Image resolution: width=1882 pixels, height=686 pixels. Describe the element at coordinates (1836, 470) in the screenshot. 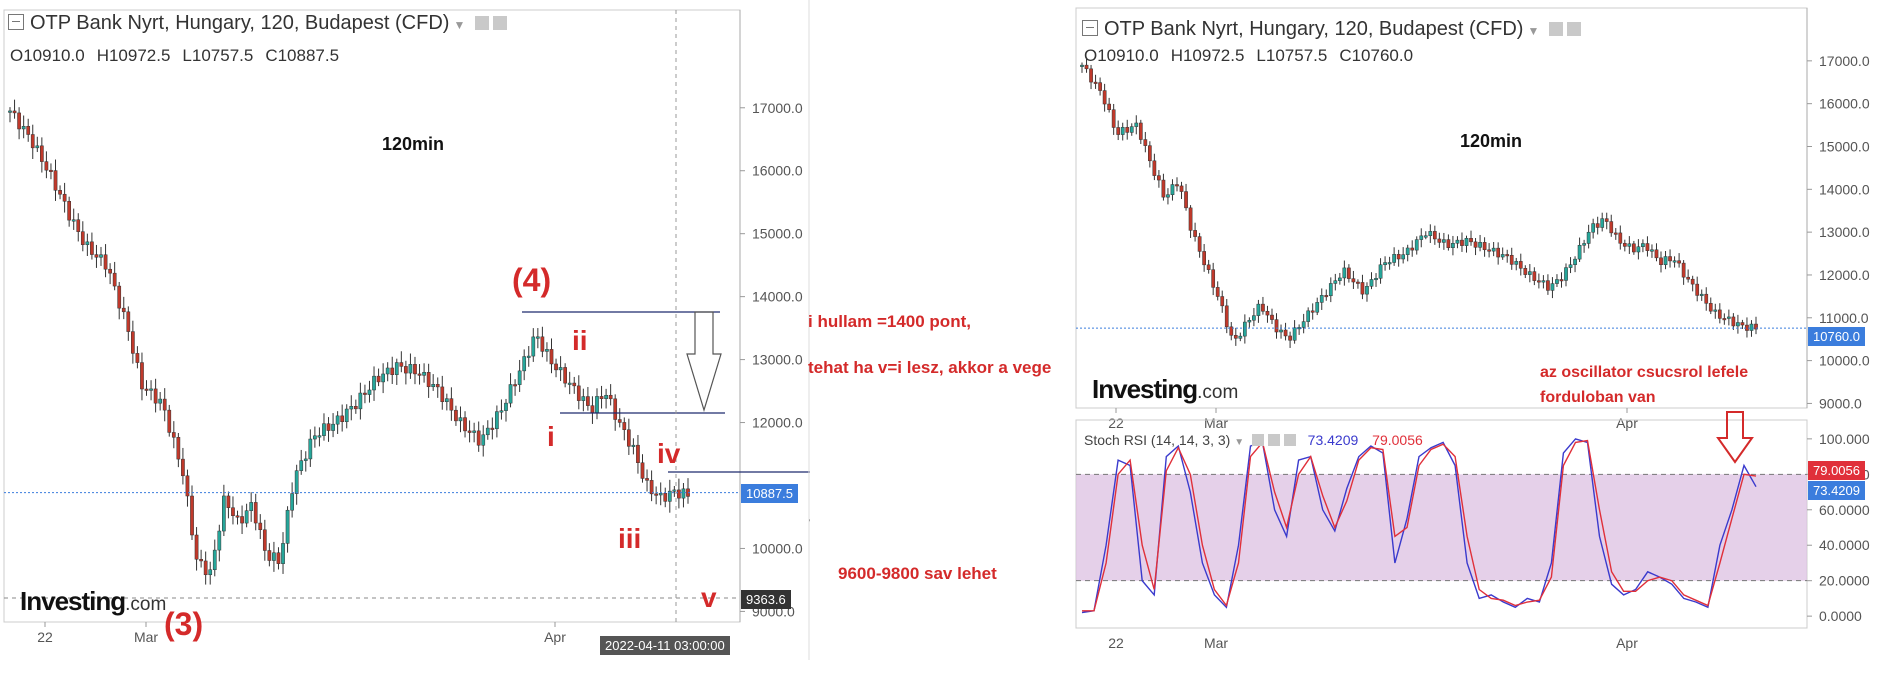

I see `osc-d-tag: 79.0056` at that location.